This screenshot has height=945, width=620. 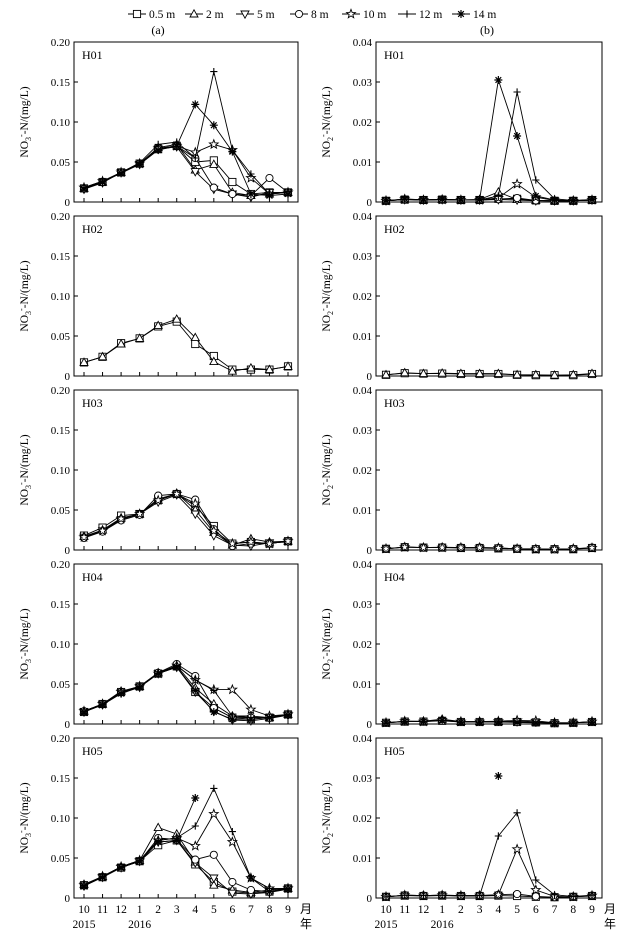 I want to click on series-8m, so click(x=186, y=864).